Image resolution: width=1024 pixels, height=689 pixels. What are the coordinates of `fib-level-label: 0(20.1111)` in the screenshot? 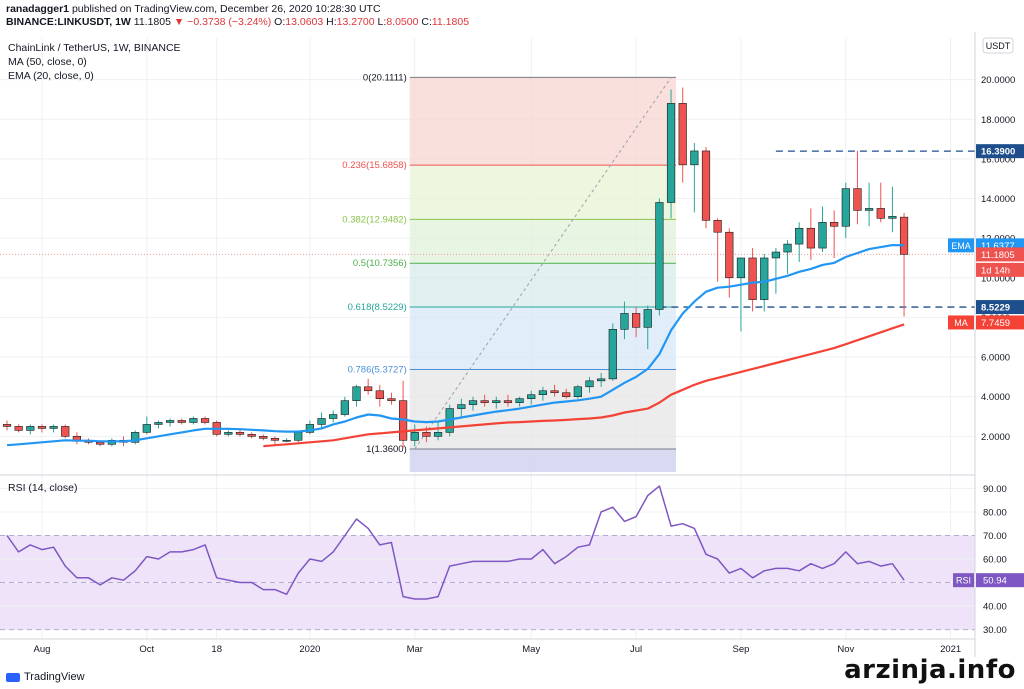 It's located at (385, 77).